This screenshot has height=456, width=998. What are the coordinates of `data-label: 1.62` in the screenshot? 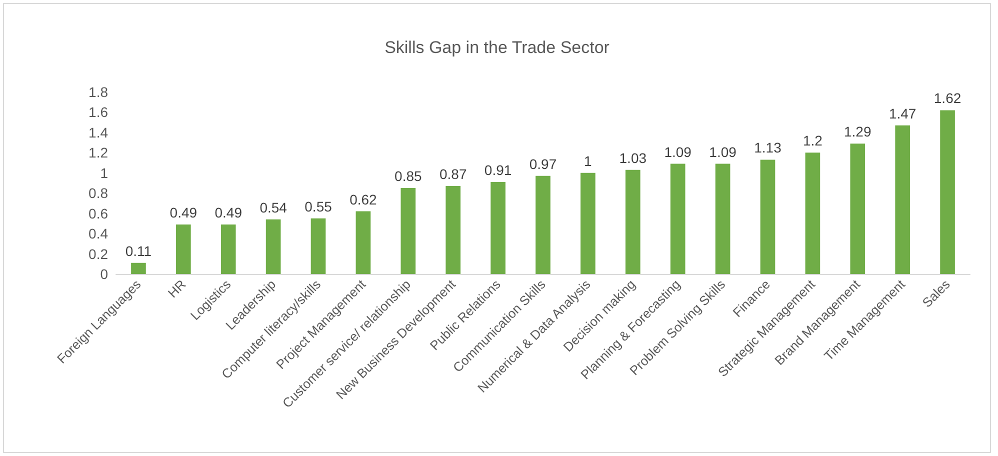 It's located at (948, 98).